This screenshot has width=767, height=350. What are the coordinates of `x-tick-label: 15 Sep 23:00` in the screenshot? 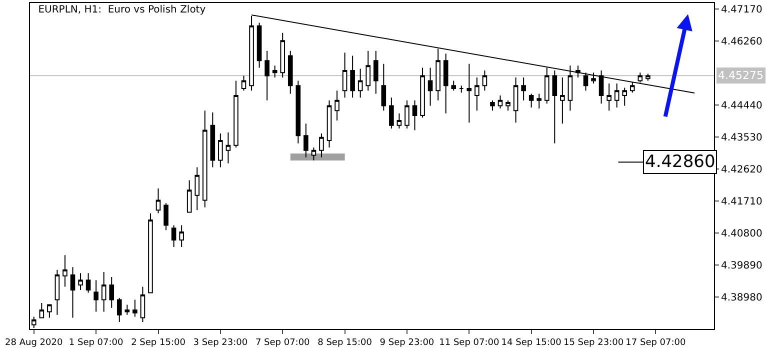 It's located at (593, 343).